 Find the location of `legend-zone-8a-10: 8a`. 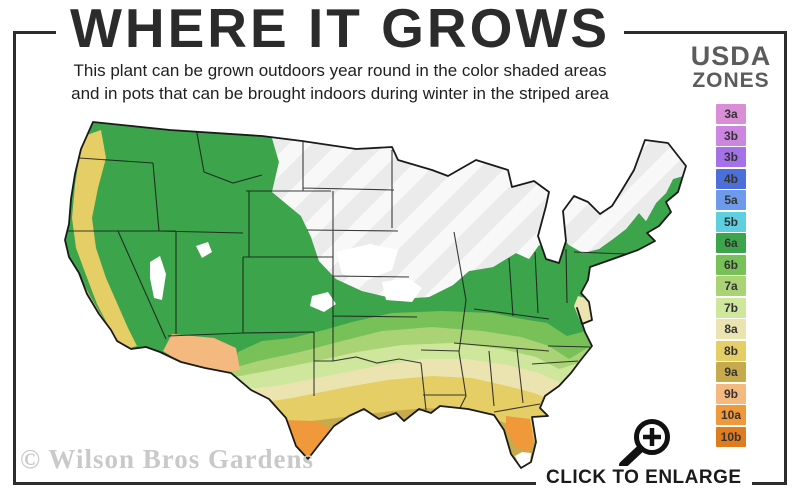

legend-zone-8a-10: 8a is located at coordinates (731, 329).